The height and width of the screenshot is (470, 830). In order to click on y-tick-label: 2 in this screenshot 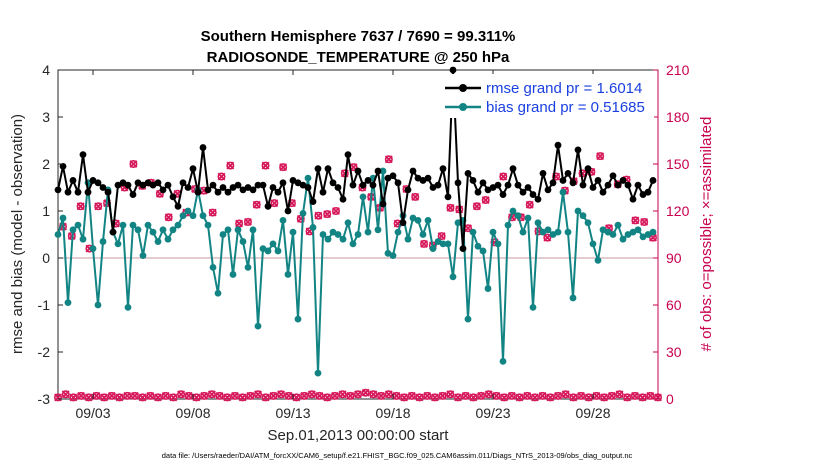, I will do `click(46, 164)`.